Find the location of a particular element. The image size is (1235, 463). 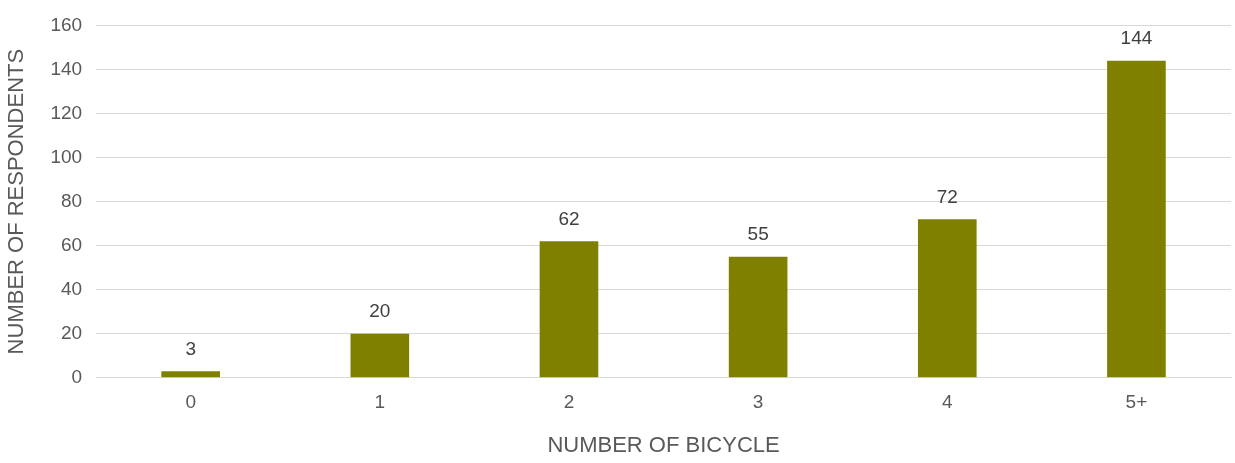

x-tick-label: 3 is located at coordinates (758, 402).